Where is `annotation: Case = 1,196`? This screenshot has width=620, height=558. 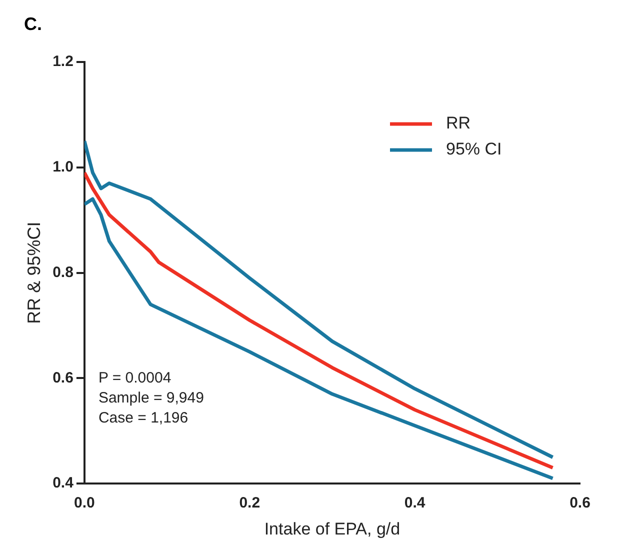
annotation: Case = 1,196 is located at coordinates (143, 417).